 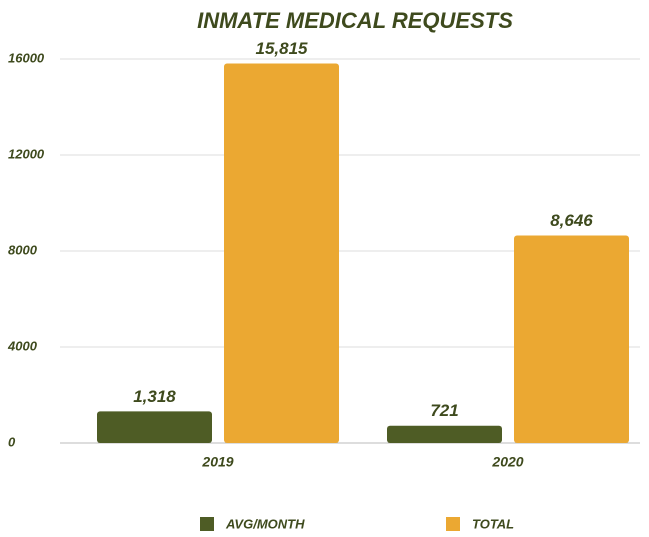 I want to click on x-tick-label: 2019, so click(x=217, y=462).